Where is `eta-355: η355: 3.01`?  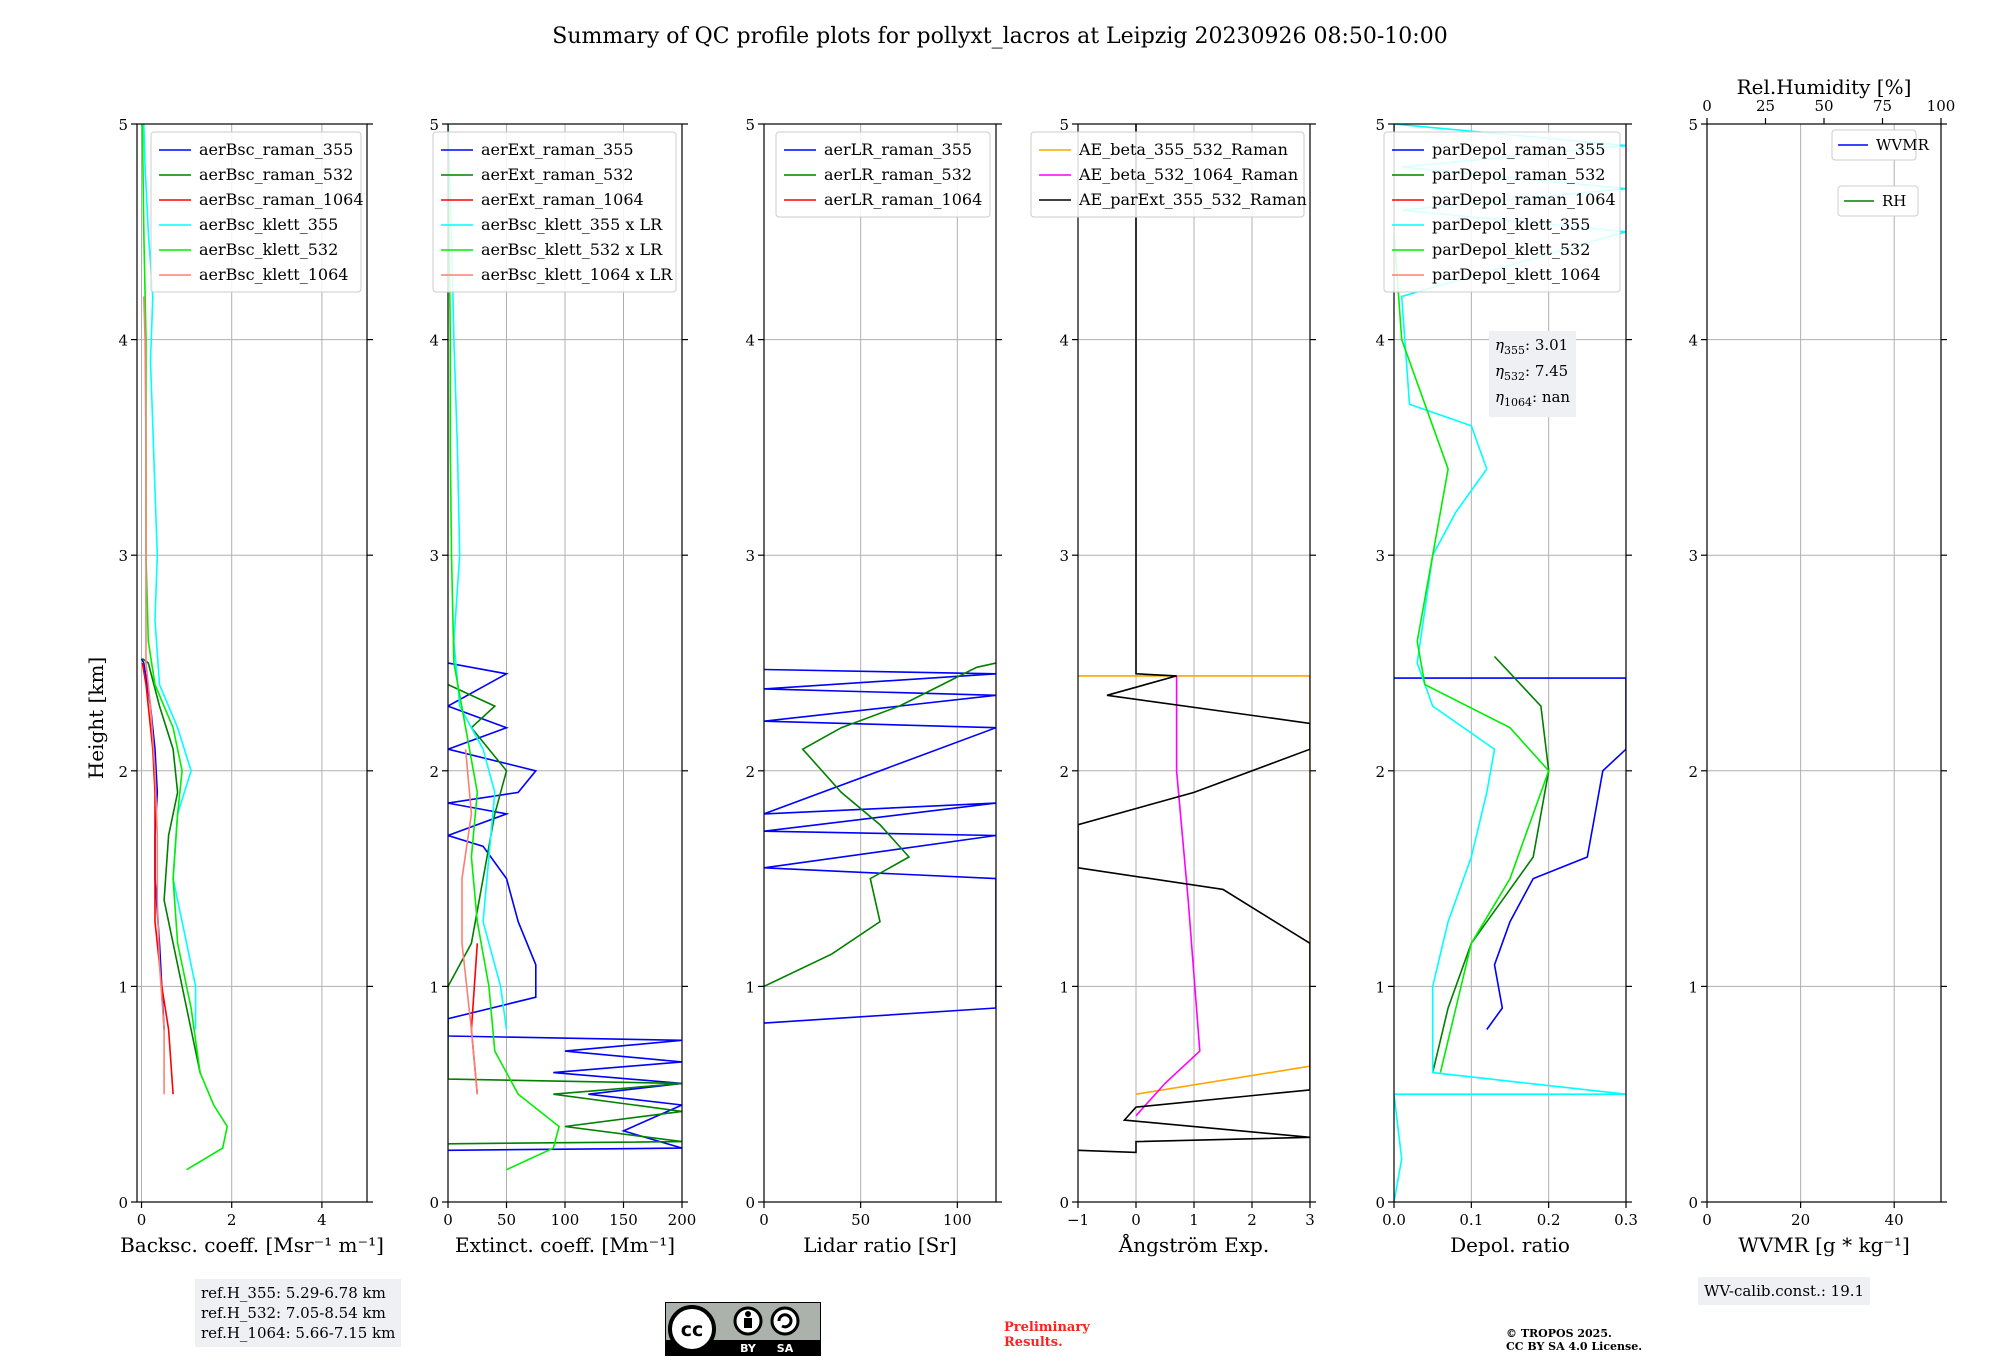
eta-355: η355: 3.01 is located at coordinates (1532, 346).